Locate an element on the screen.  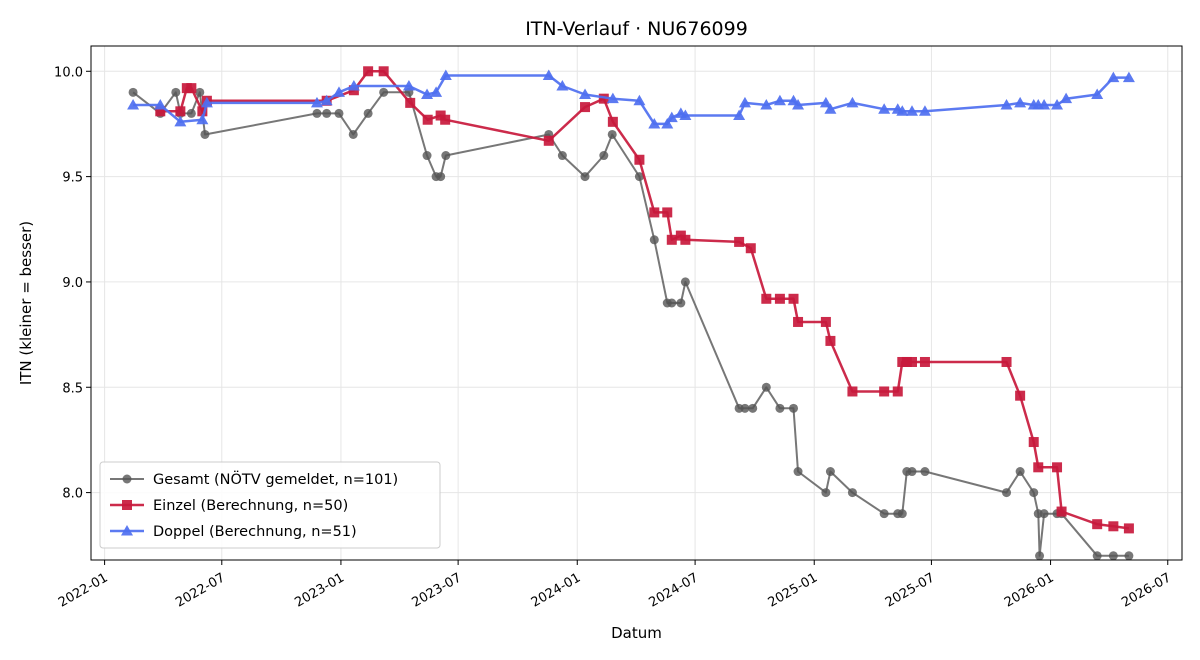
legend-label-doppel: Doppel (Berechnung, n=51) is located at coordinates (255, 532).